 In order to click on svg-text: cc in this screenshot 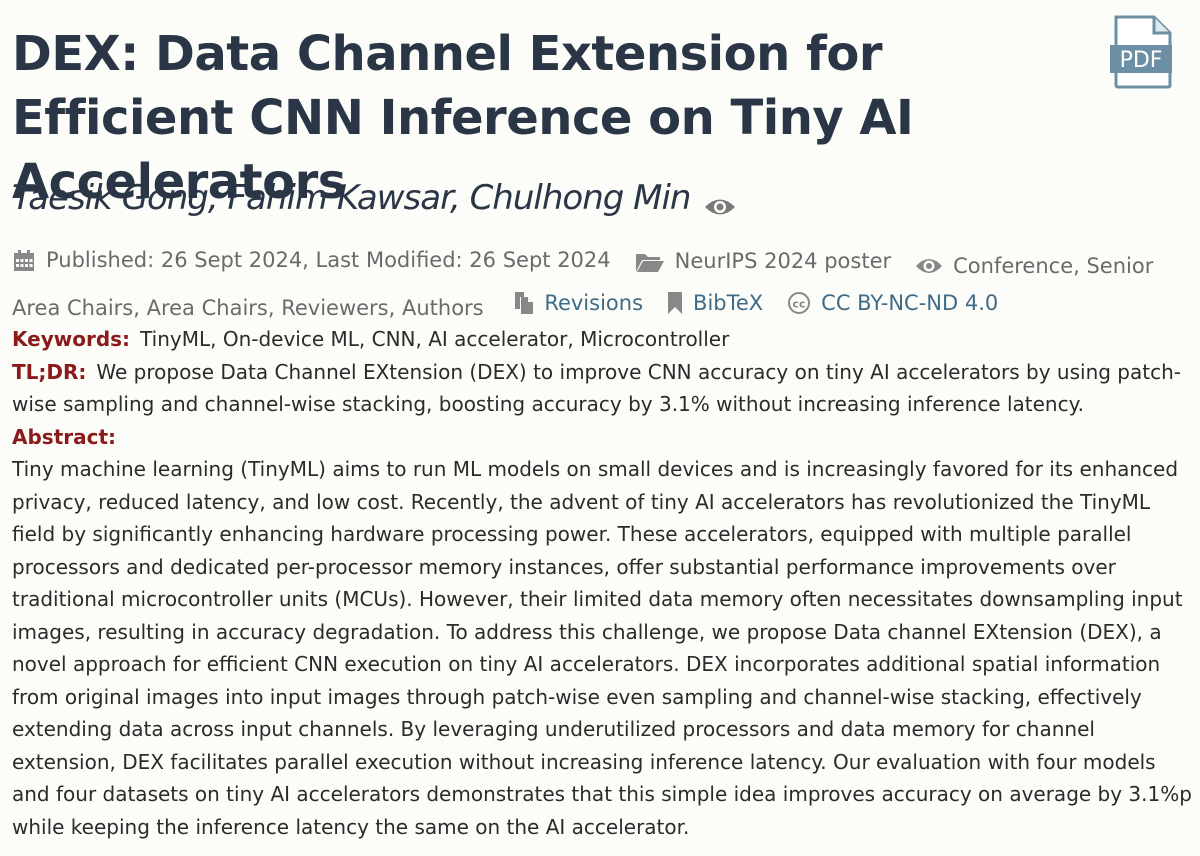, I will do `click(799, 304)`.